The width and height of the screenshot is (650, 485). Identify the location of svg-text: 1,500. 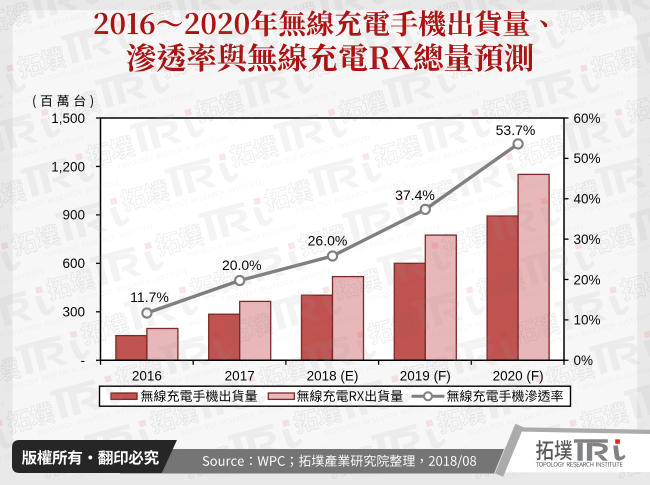
(68, 118).